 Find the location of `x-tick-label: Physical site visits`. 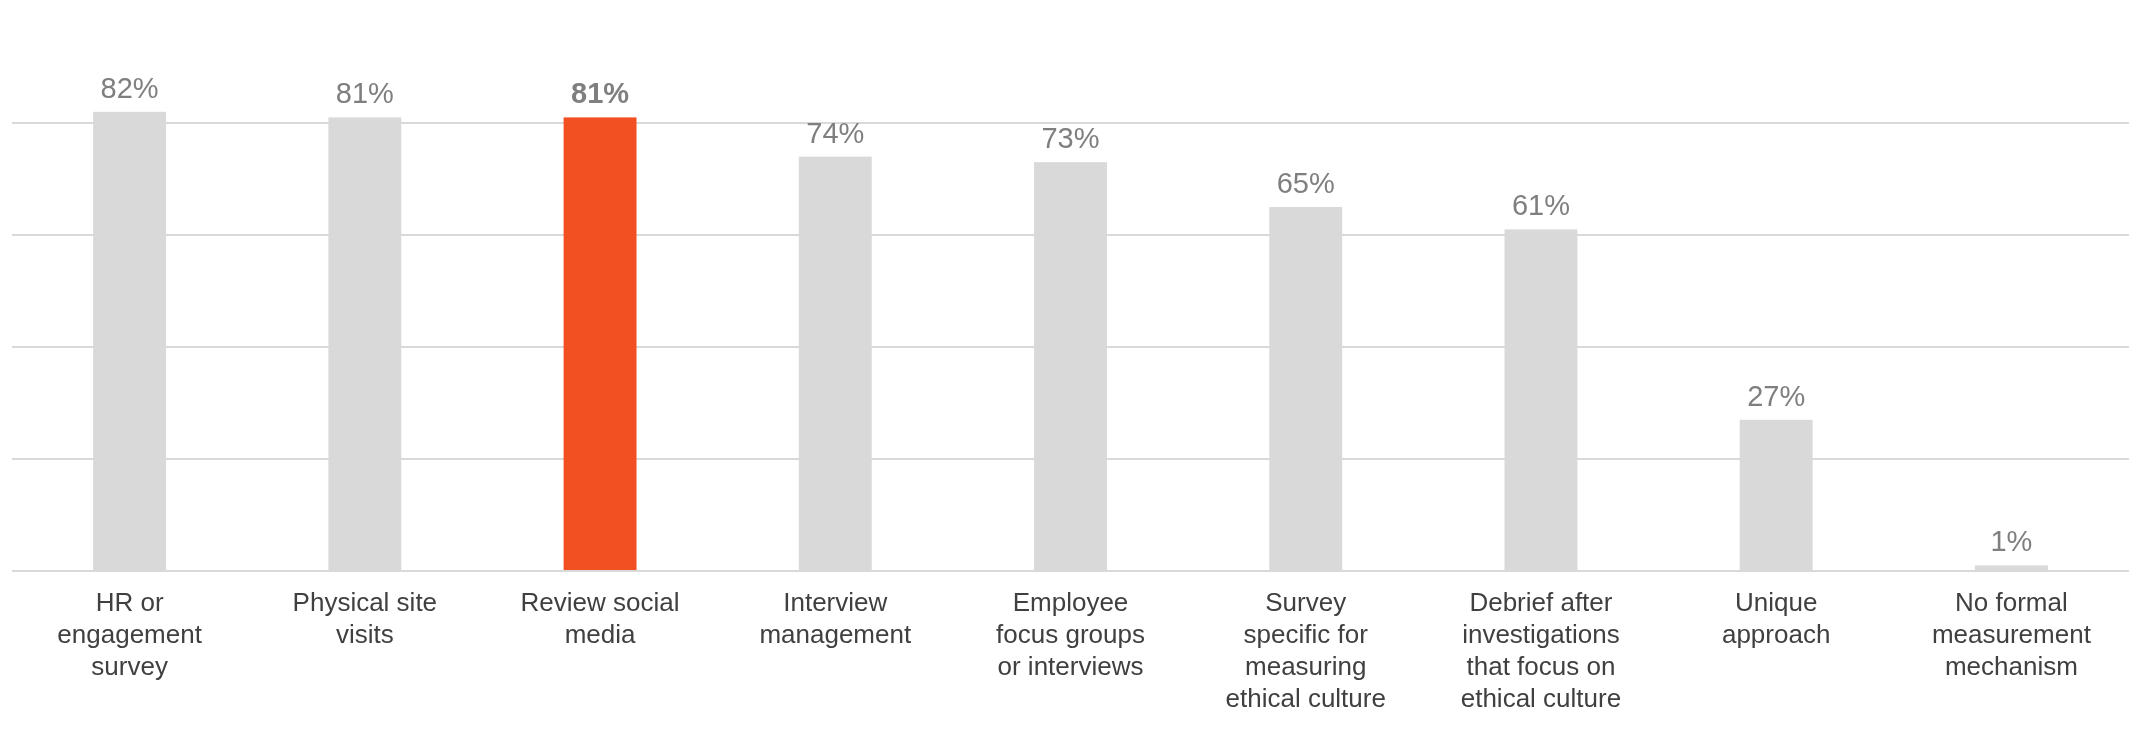

x-tick-label: Physical site visits is located at coordinates (365, 618).